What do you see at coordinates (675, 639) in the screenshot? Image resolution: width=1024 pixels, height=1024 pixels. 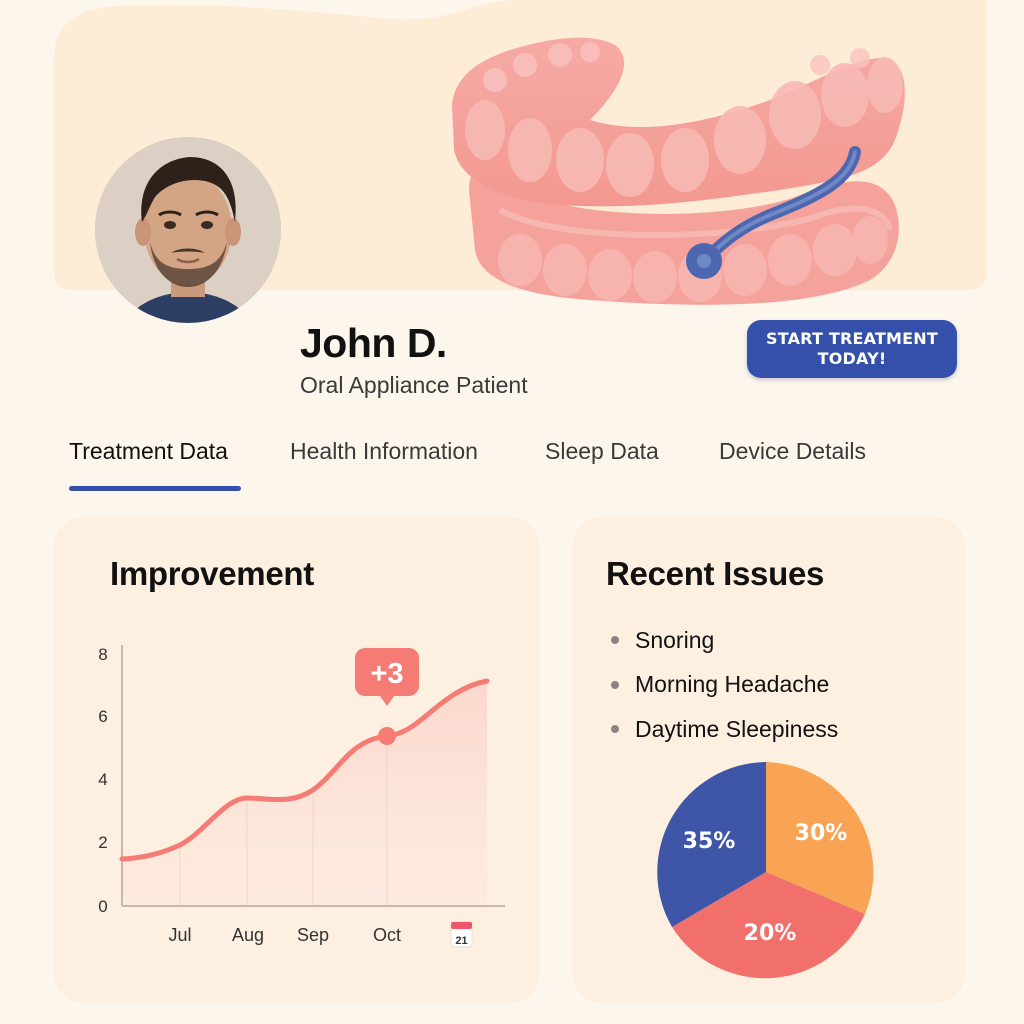 I see `issue-label: Snoring` at bounding box center [675, 639].